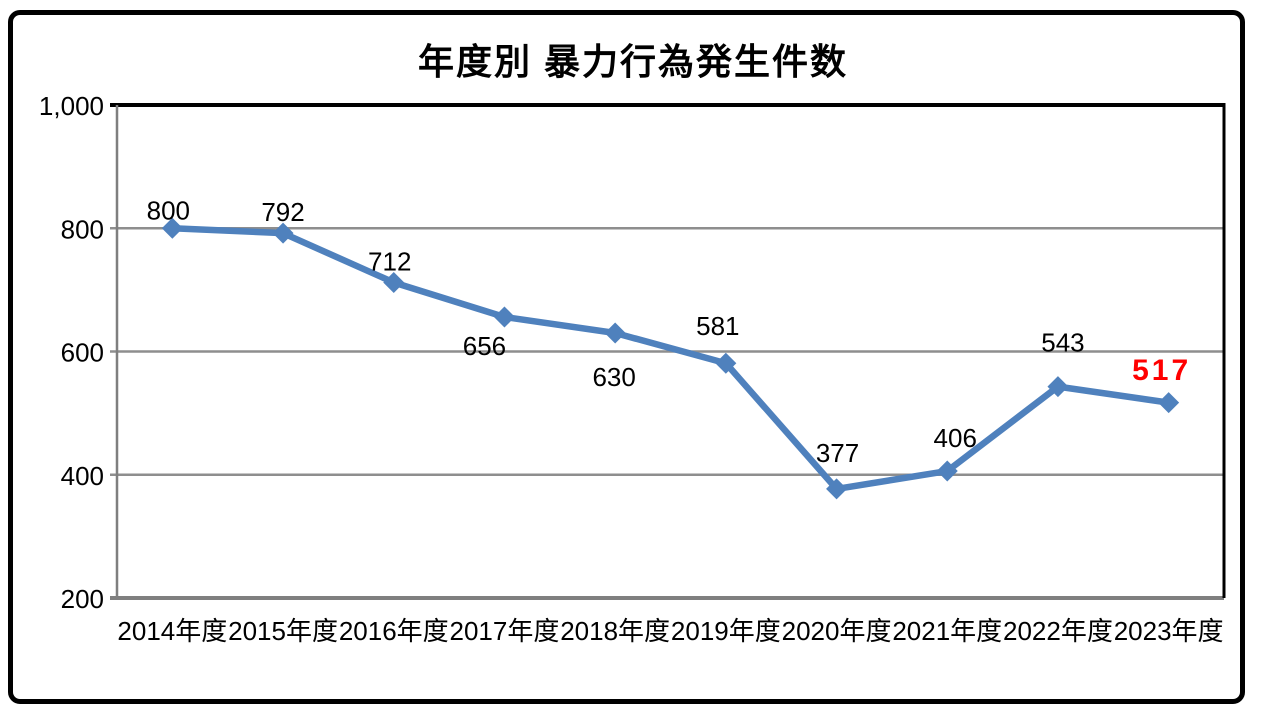 This screenshot has width=1266, height=720. Describe the element at coordinates (172, 631) in the screenshot. I see `x-axis-tick-label: 2014年度` at that location.